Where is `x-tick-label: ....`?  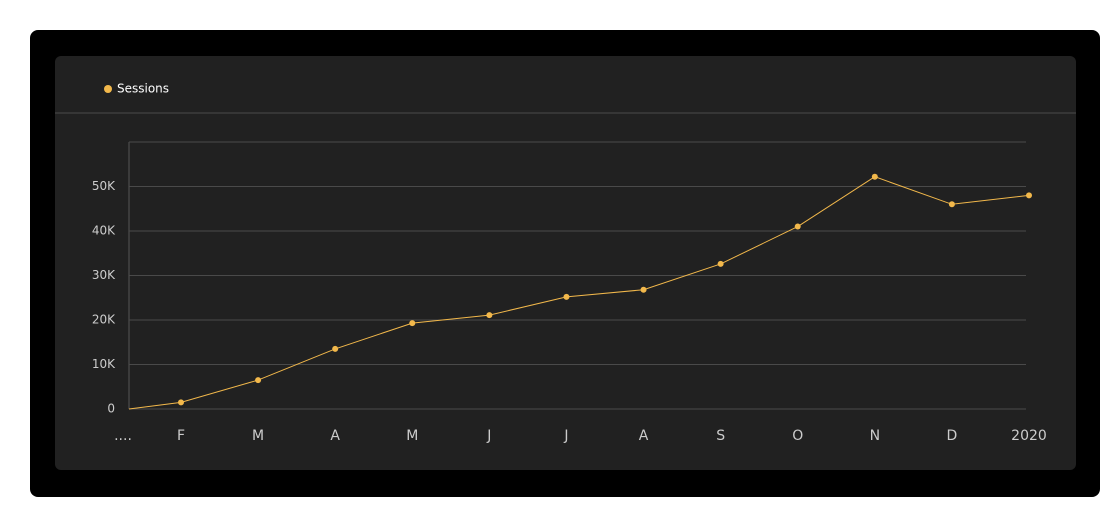 x-tick-label: .... is located at coordinates (123, 436).